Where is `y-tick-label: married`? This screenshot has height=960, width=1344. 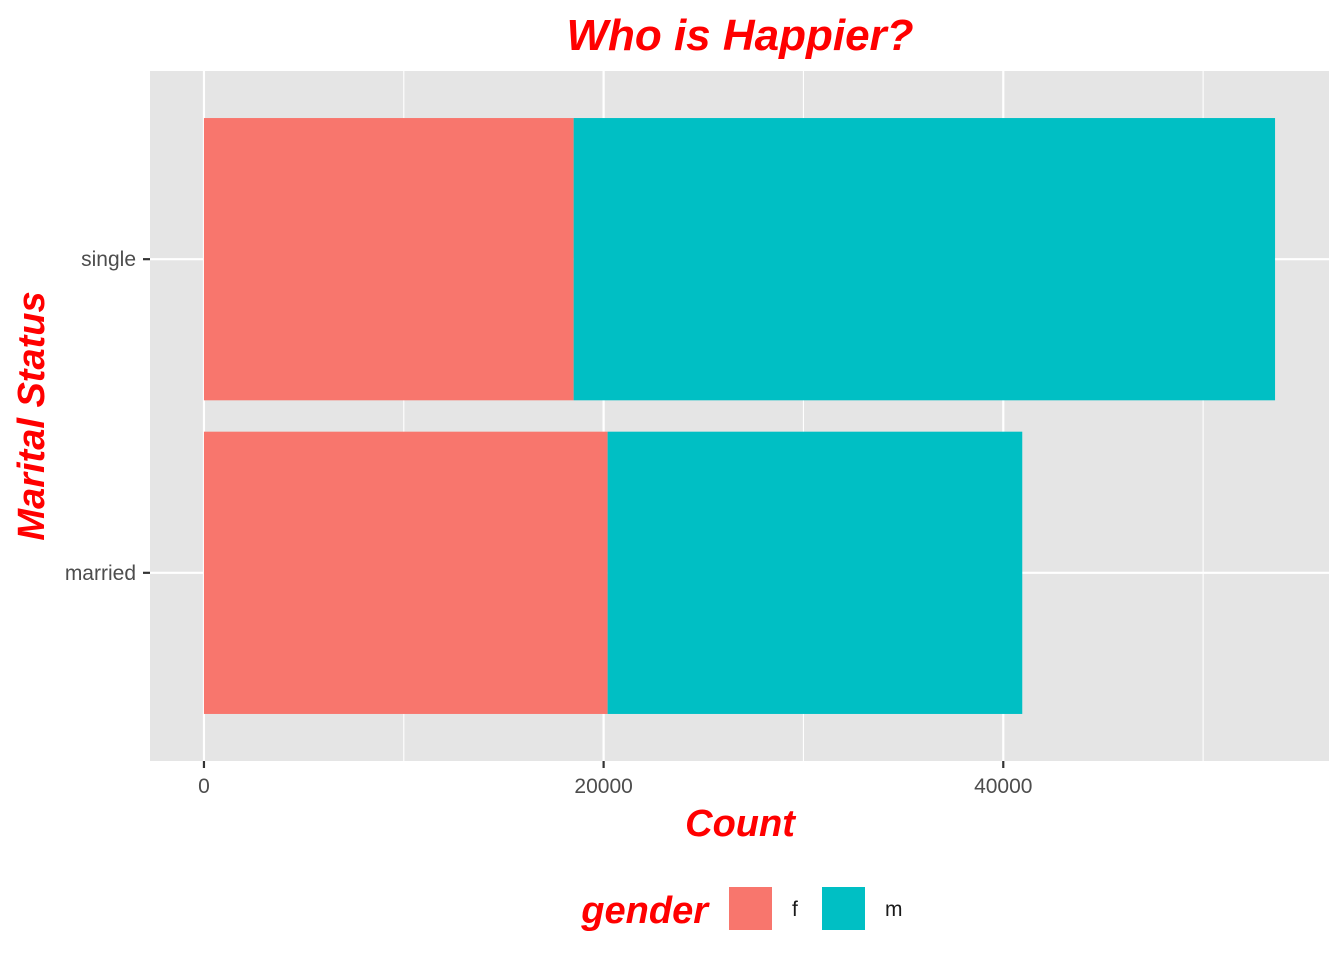 y-tick-label: married is located at coordinates (100, 573).